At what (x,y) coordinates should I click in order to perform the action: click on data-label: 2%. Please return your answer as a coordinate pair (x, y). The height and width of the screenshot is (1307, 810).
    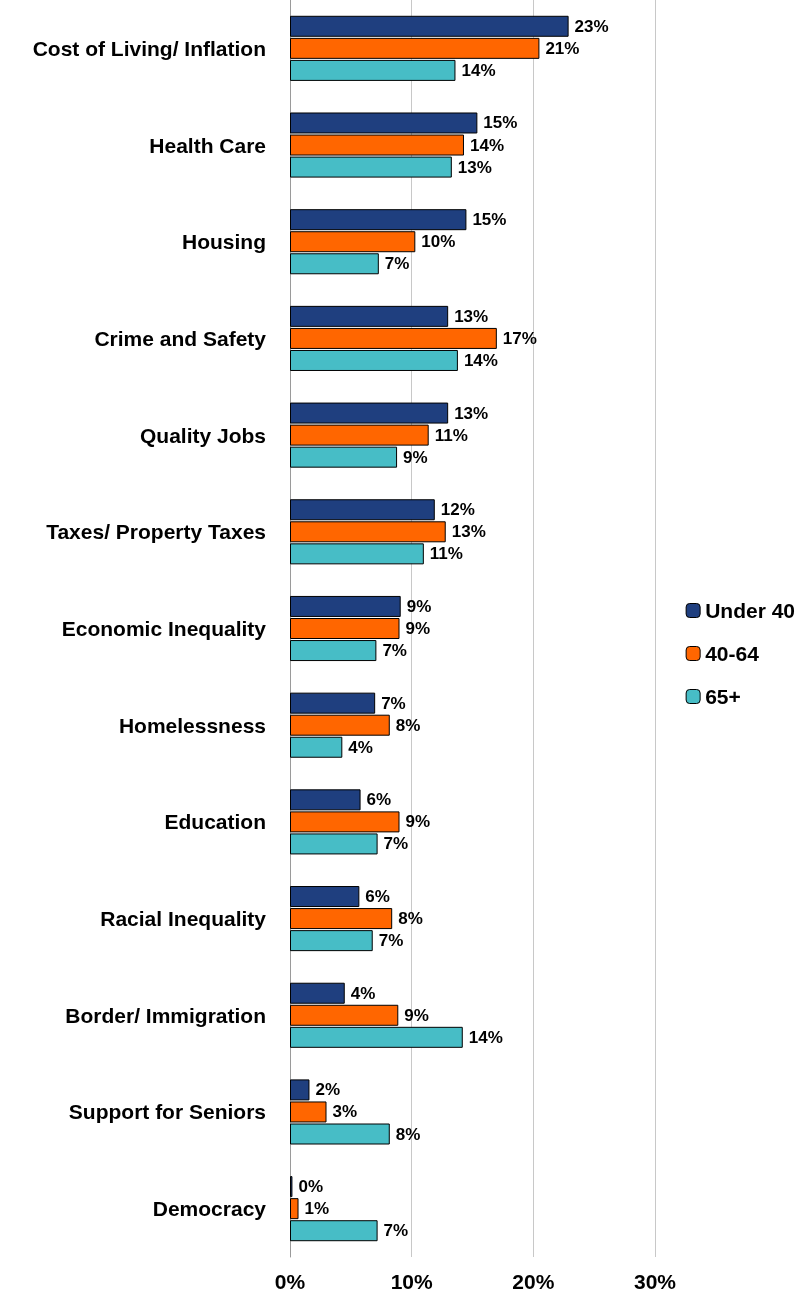
    Looking at the image, I should click on (328, 1090).